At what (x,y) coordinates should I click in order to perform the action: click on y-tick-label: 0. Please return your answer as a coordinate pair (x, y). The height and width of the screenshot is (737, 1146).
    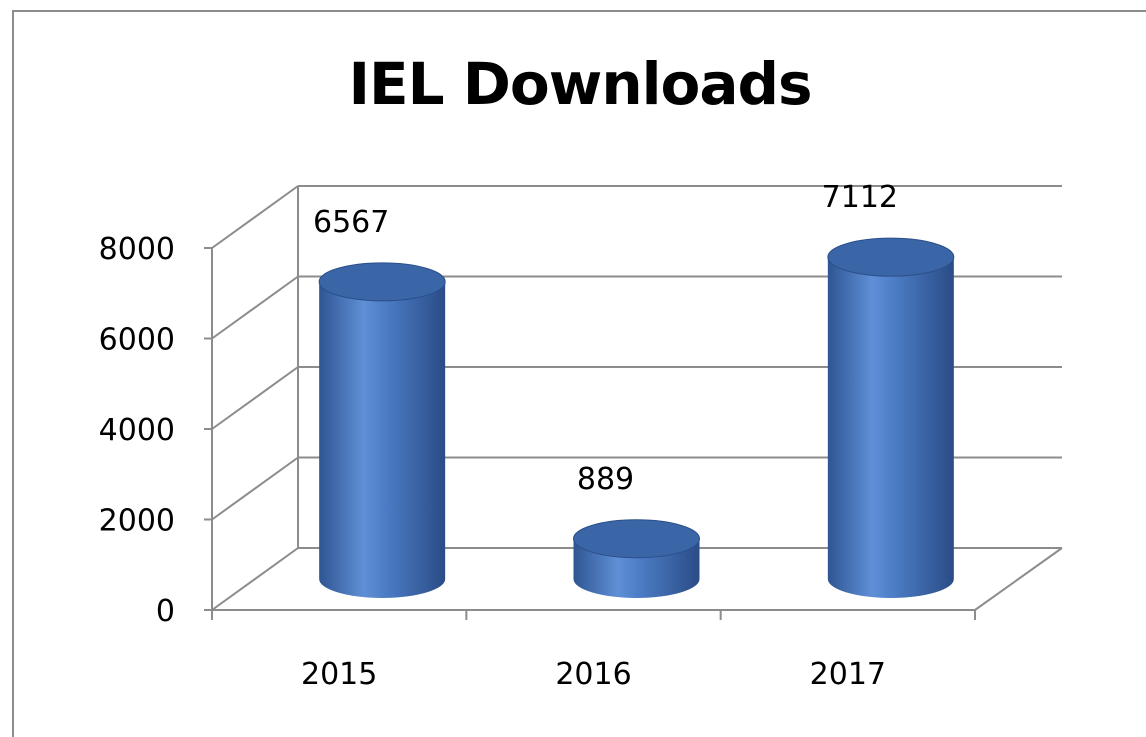
    Looking at the image, I should click on (165, 611).